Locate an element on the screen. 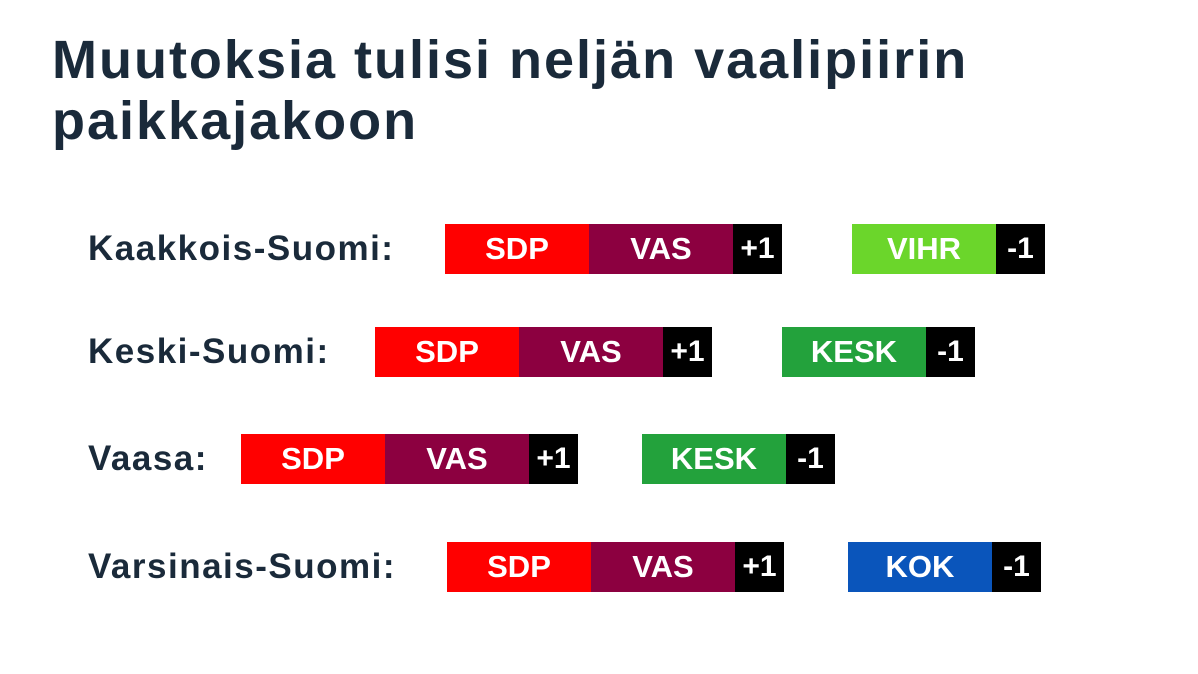 The width and height of the screenshot is (1198, 674). district-row-vaasa: Vaasa: SDP VAS +1 KESK -1 is located at coordinates (599, 459).